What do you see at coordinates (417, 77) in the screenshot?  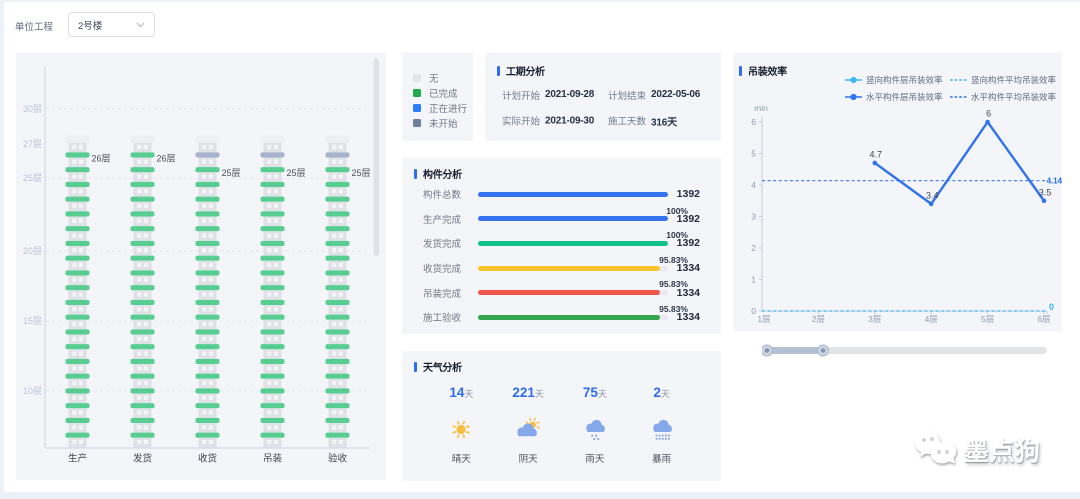 I see `status-legend-swatch` at bounding box center [417, 77].